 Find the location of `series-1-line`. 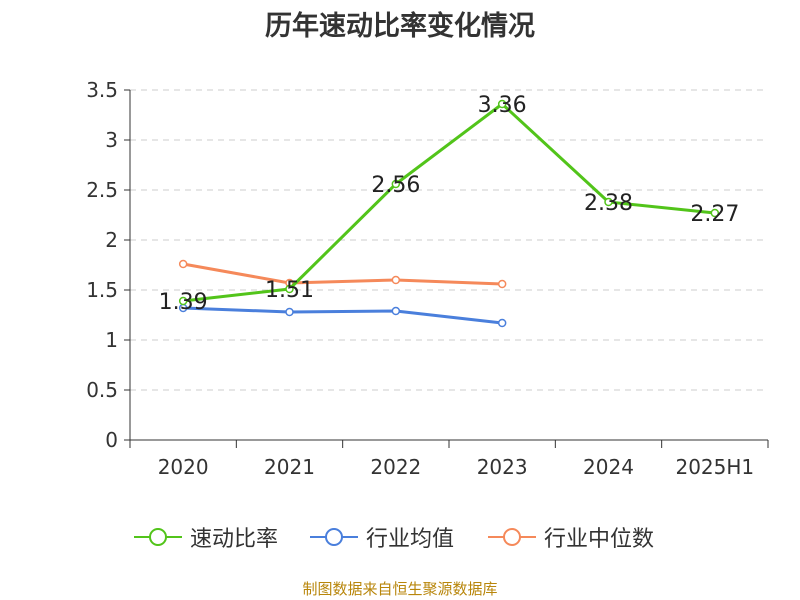

series-1-line is located at coordinates (343, 315).